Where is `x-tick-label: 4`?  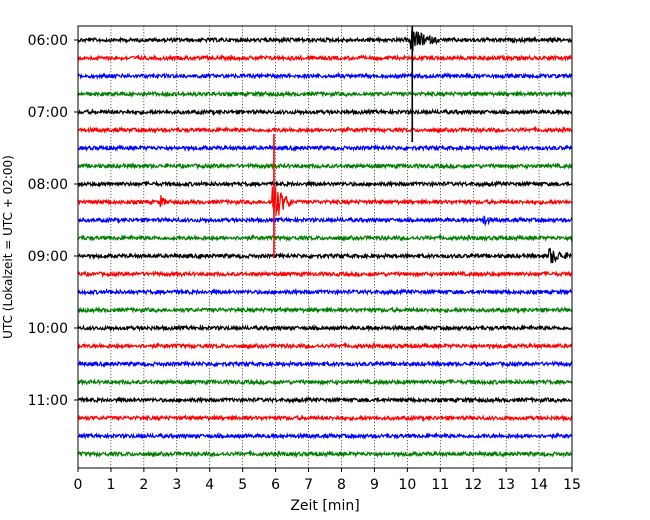 x-tick-label: 4 is located at coordinates (209, 485).